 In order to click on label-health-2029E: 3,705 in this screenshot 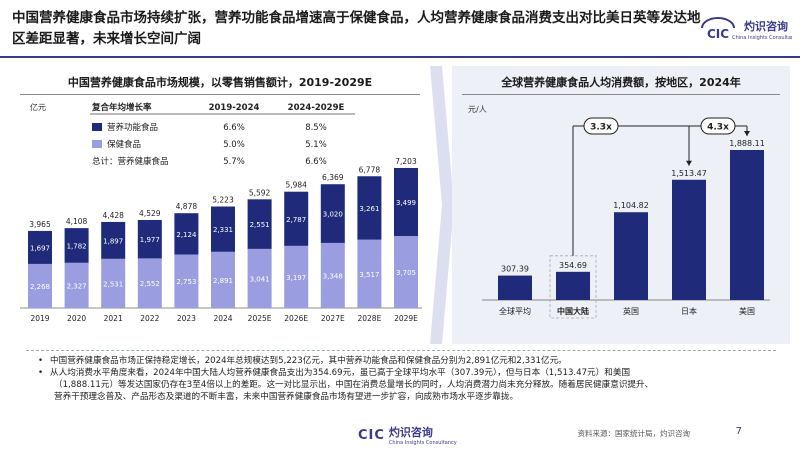, I will do `click(406, 273)`.